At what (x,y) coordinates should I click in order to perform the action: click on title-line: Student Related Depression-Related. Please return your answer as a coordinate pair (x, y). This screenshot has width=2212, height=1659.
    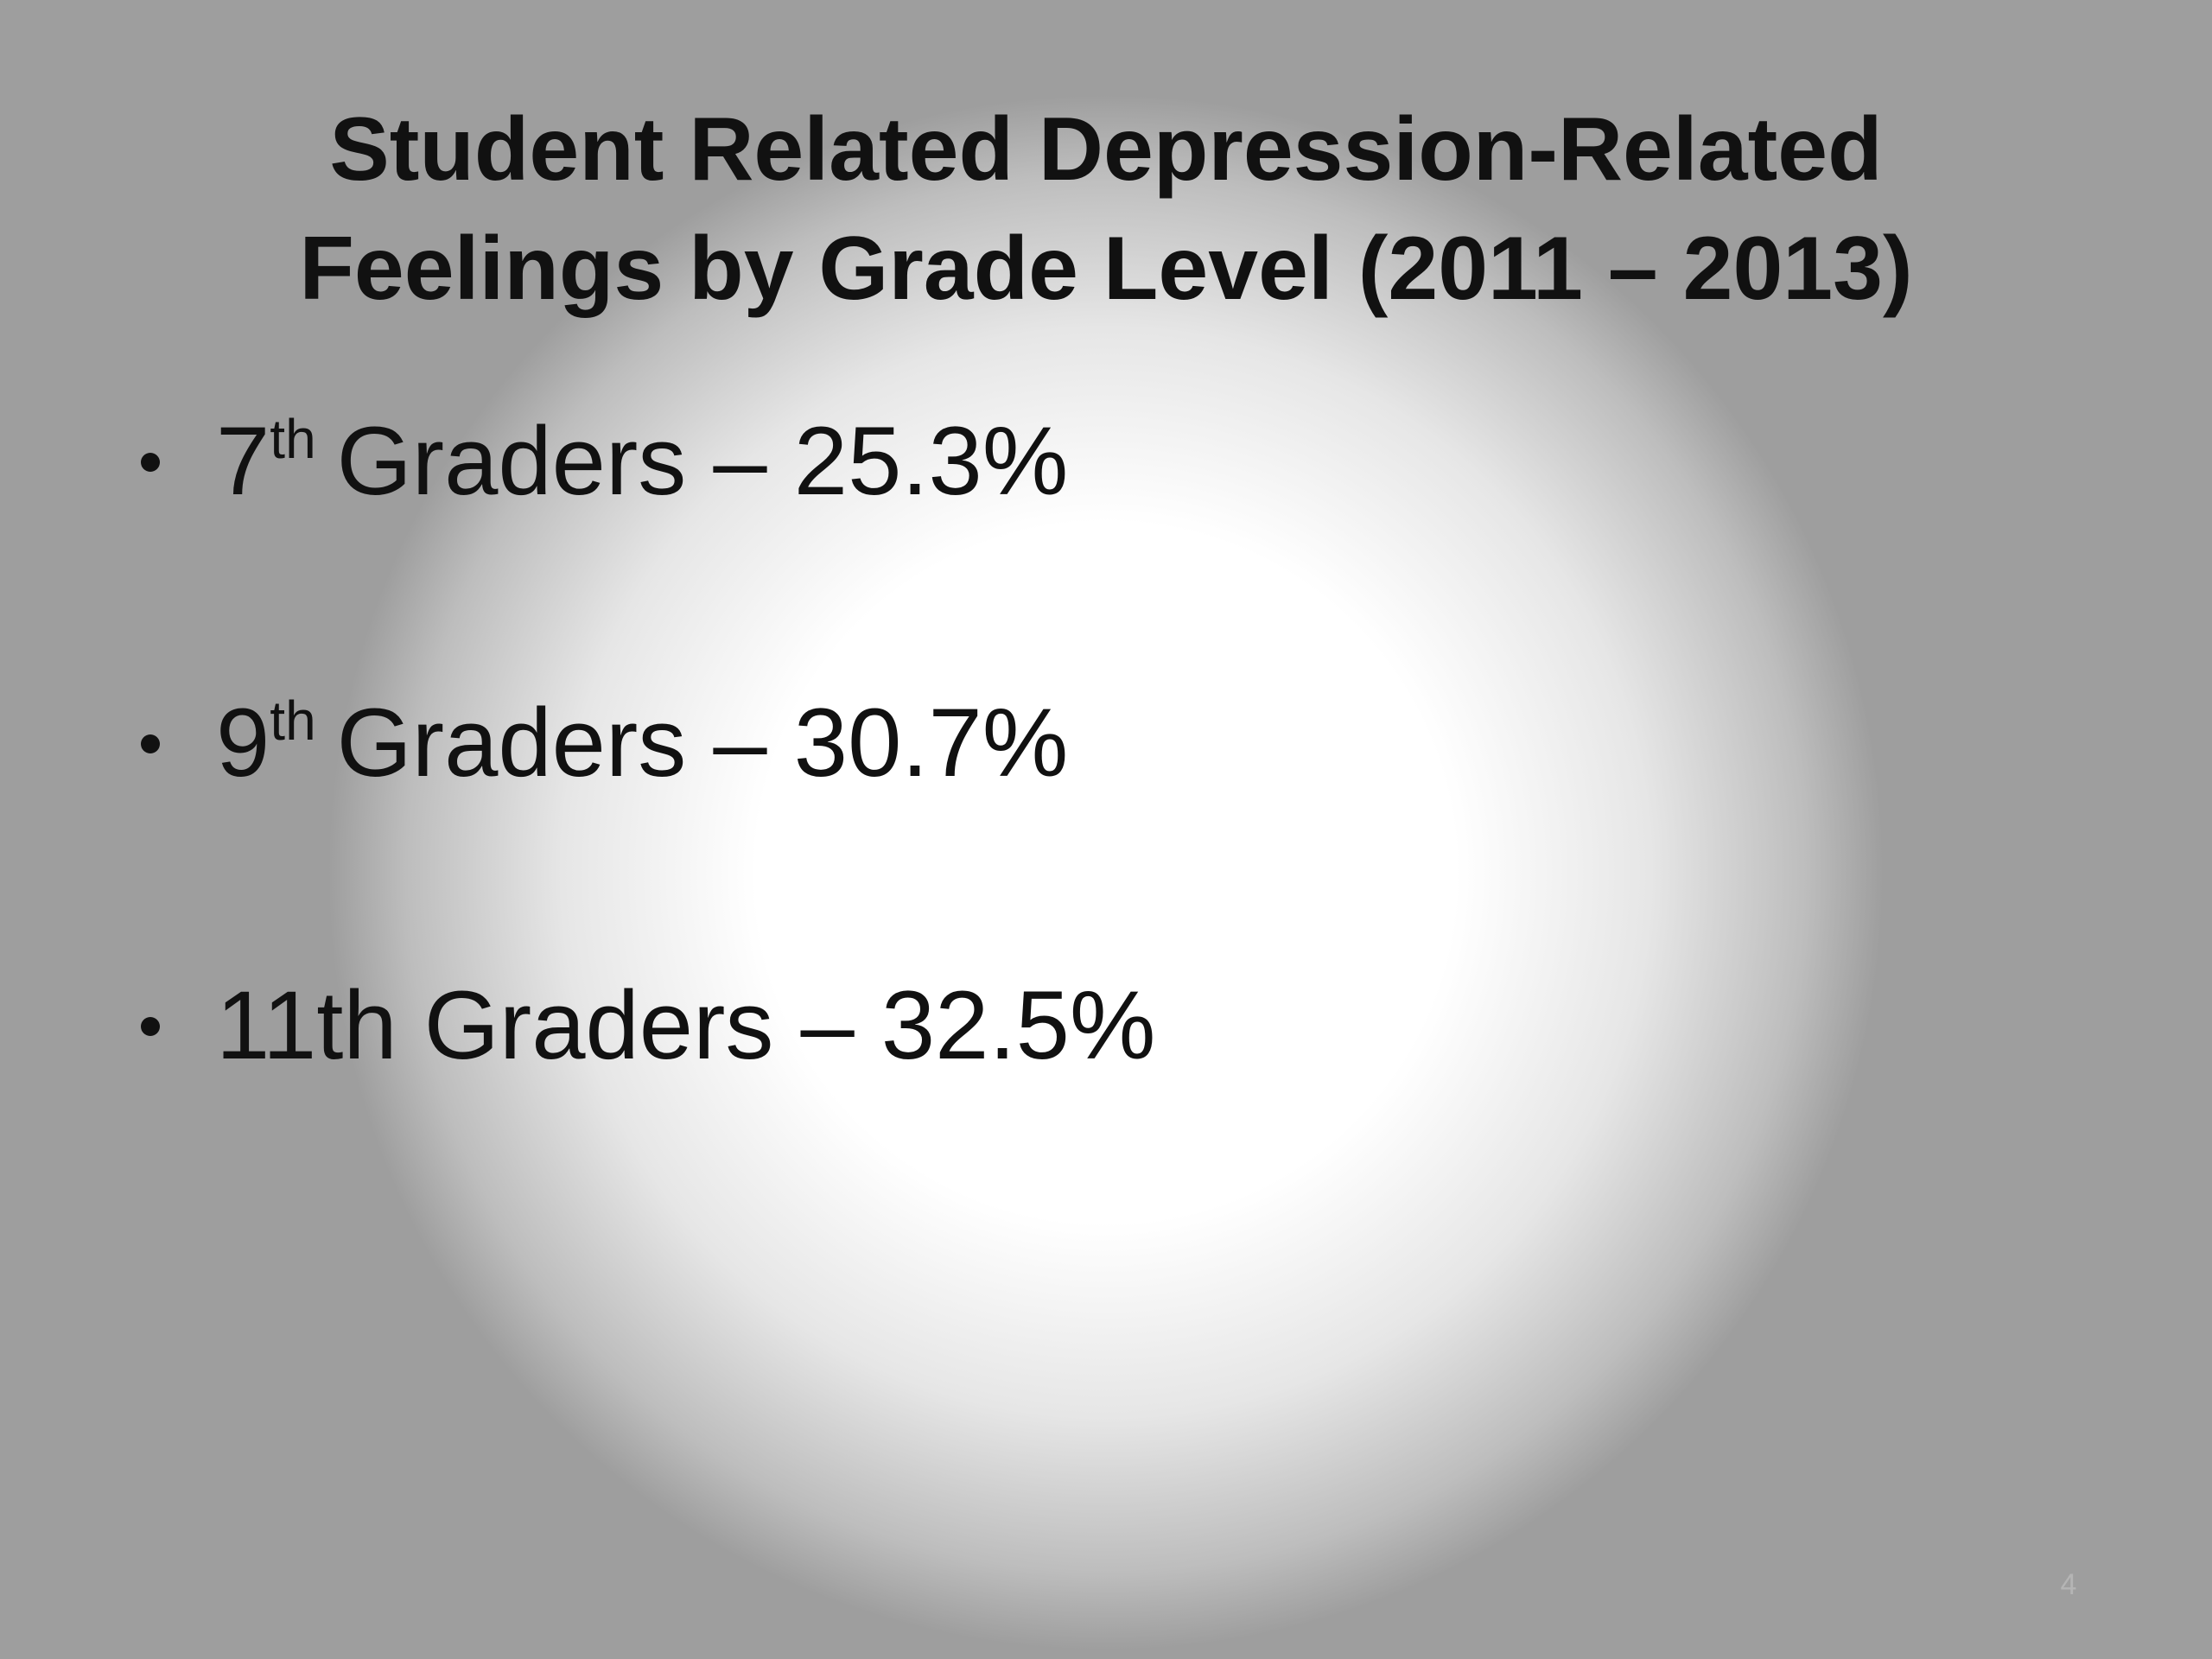
    Looking at the image, I should click on (1105, 149).